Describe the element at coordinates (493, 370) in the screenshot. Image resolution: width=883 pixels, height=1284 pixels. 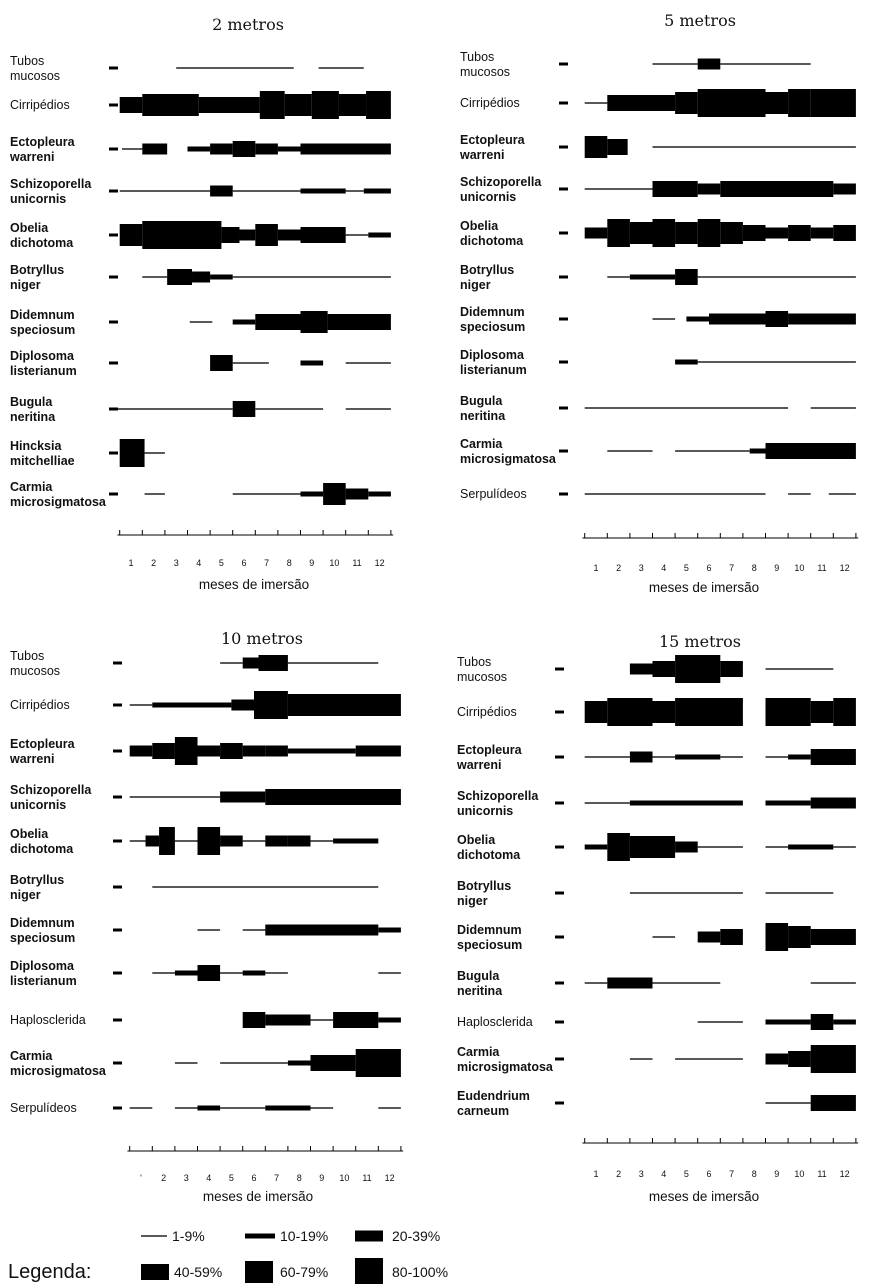
I see `species-label: listerianum` at that location.